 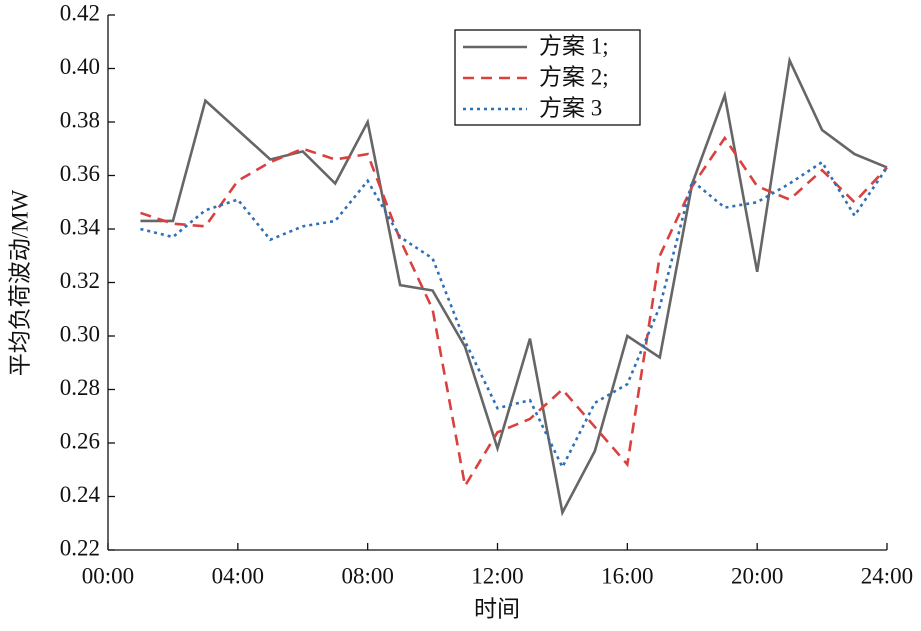 I want to click on y-tick-label: 0.22, so click(x=80, y=547).